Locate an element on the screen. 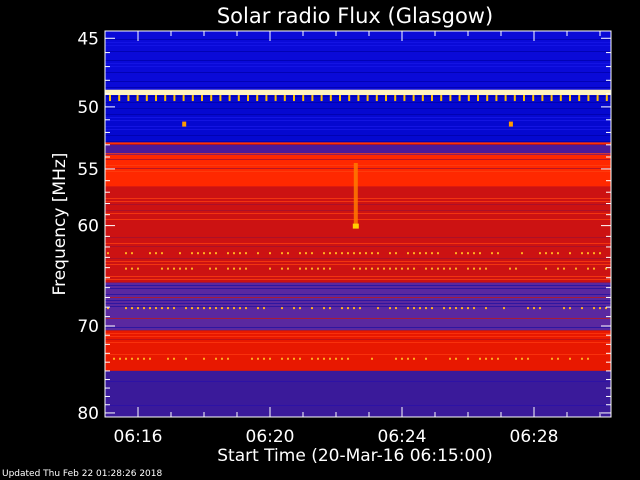 This screenshot has height=480, width=640. x-tick-label: 06:20 is located at coordinates (270, 437).